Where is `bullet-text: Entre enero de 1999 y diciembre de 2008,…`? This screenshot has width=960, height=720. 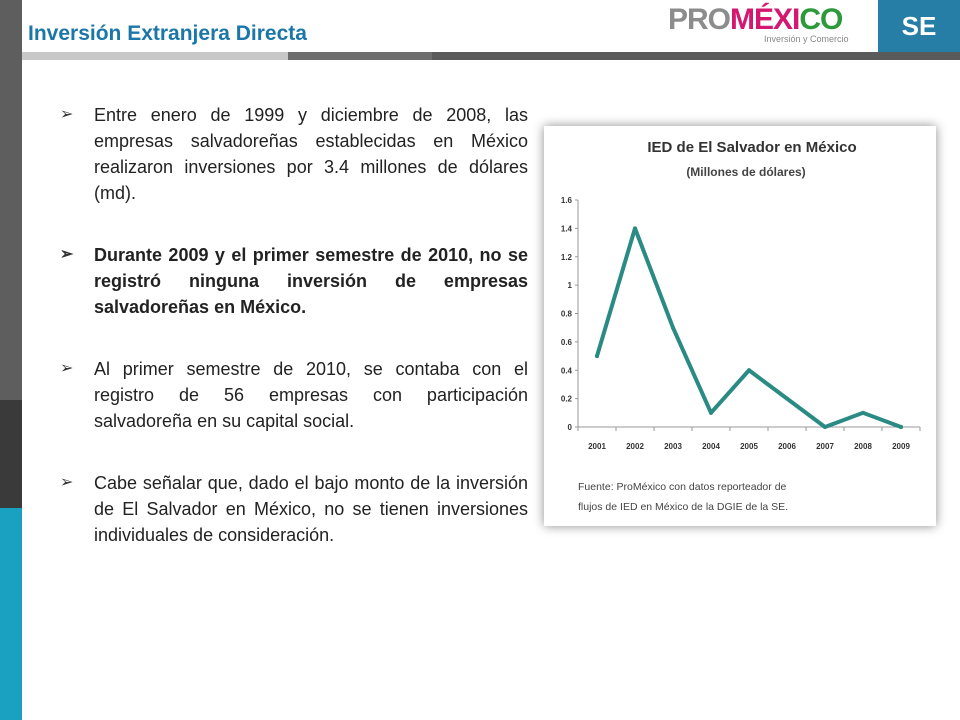
bullet-text: Entre enero de 1999 y diciembre de 2008,… is located at coordinates (311, 154).